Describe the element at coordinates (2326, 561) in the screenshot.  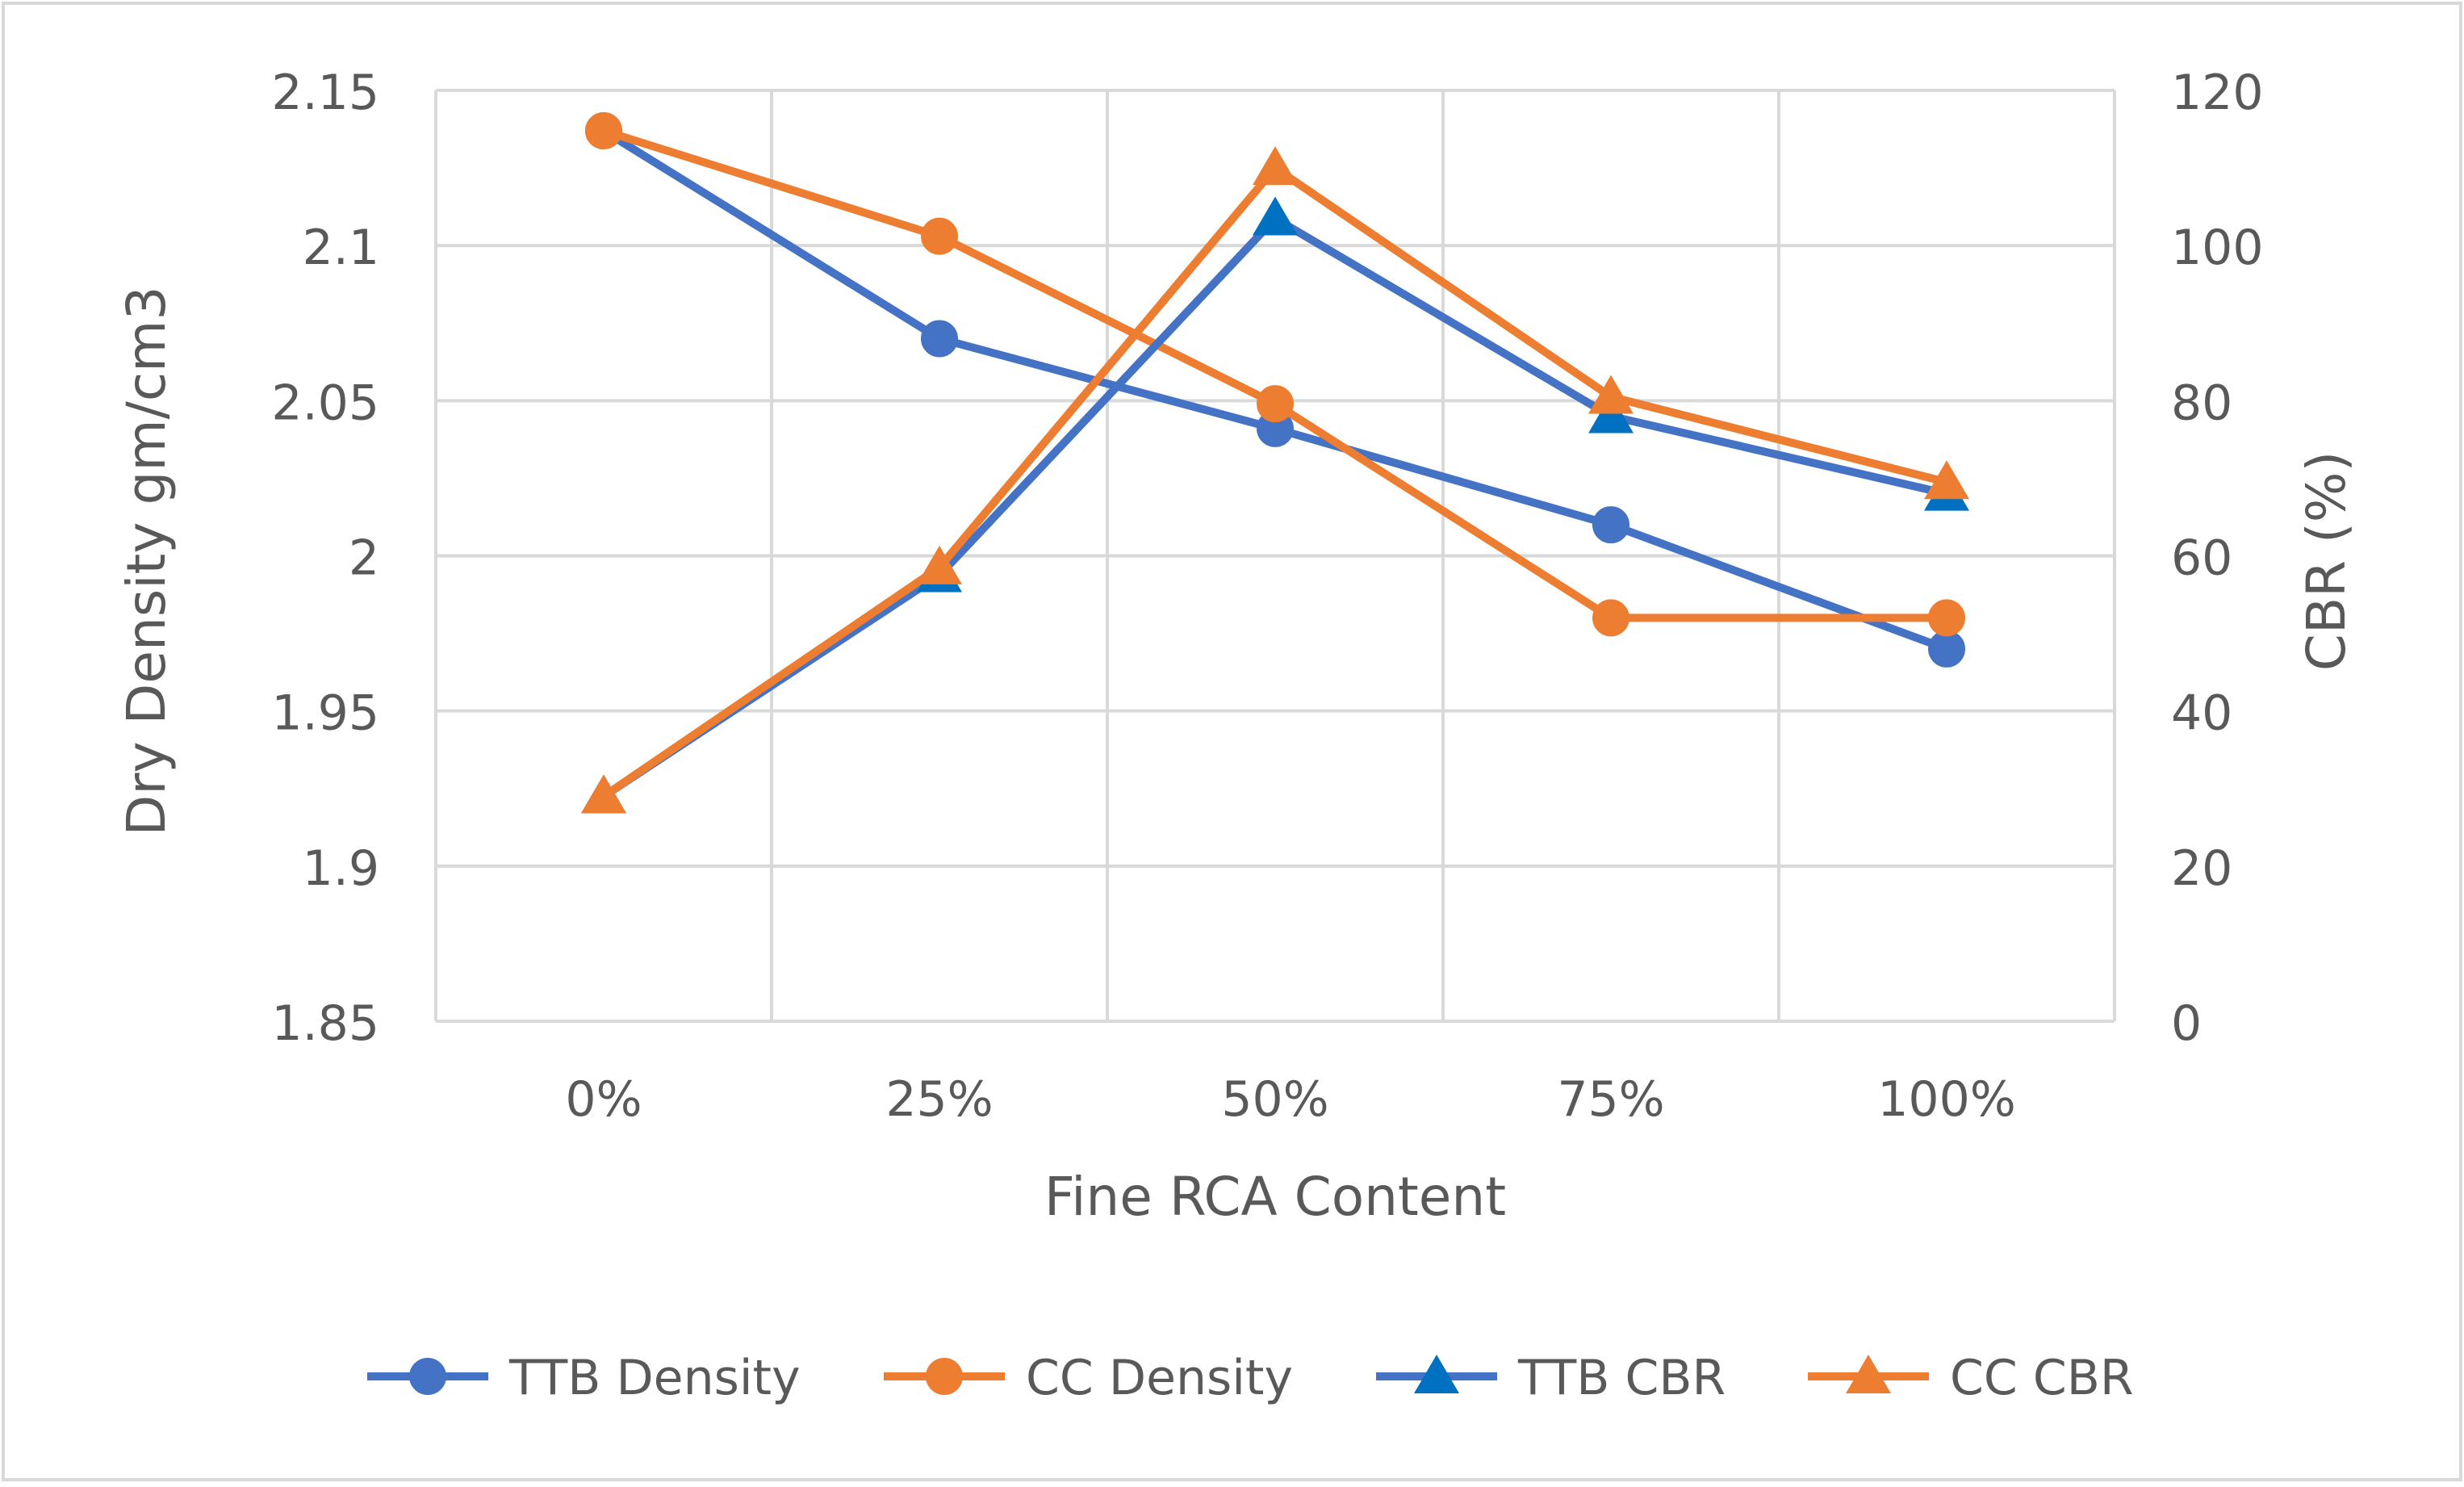
I see `y2-axis-title: CBR (%)` at that location.